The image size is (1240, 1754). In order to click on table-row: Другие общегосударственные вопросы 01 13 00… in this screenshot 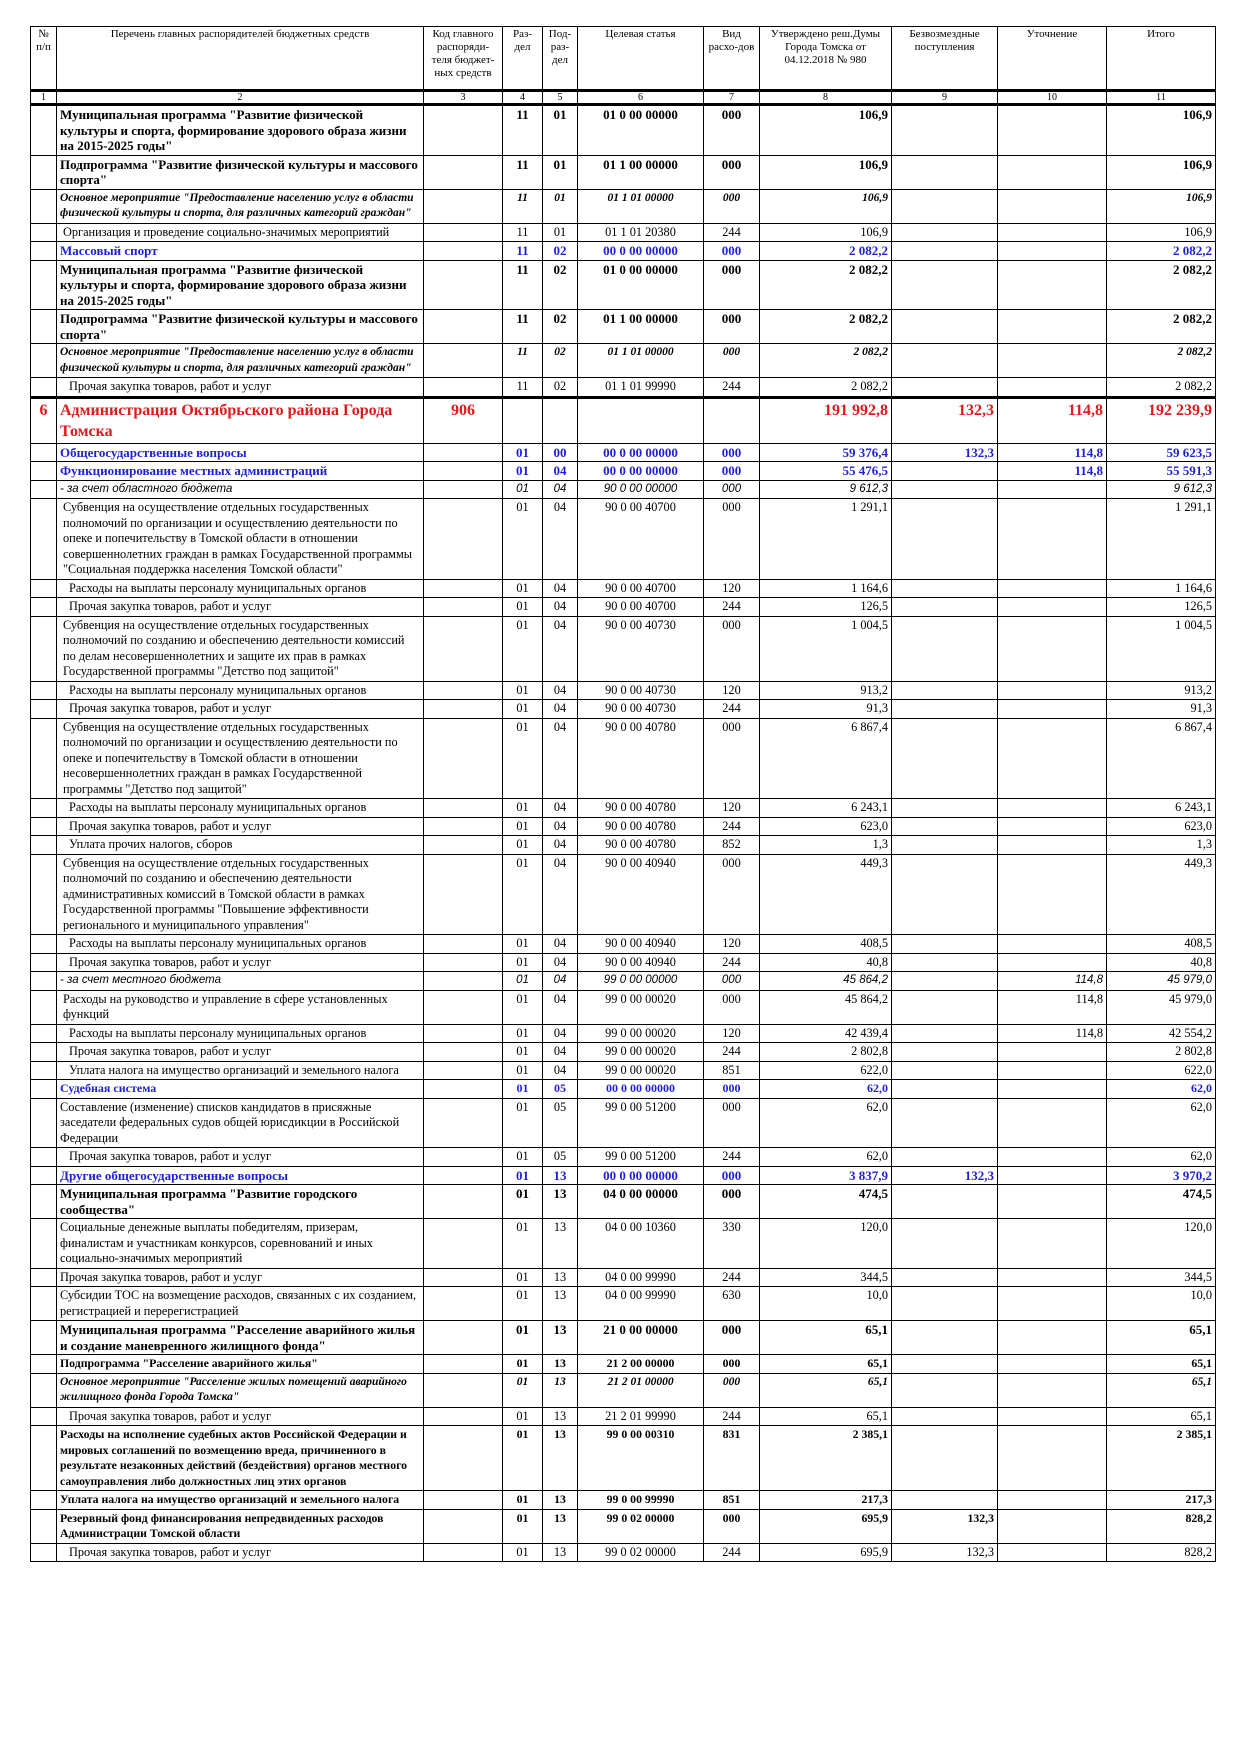, I will do `click(623, 1175)`.